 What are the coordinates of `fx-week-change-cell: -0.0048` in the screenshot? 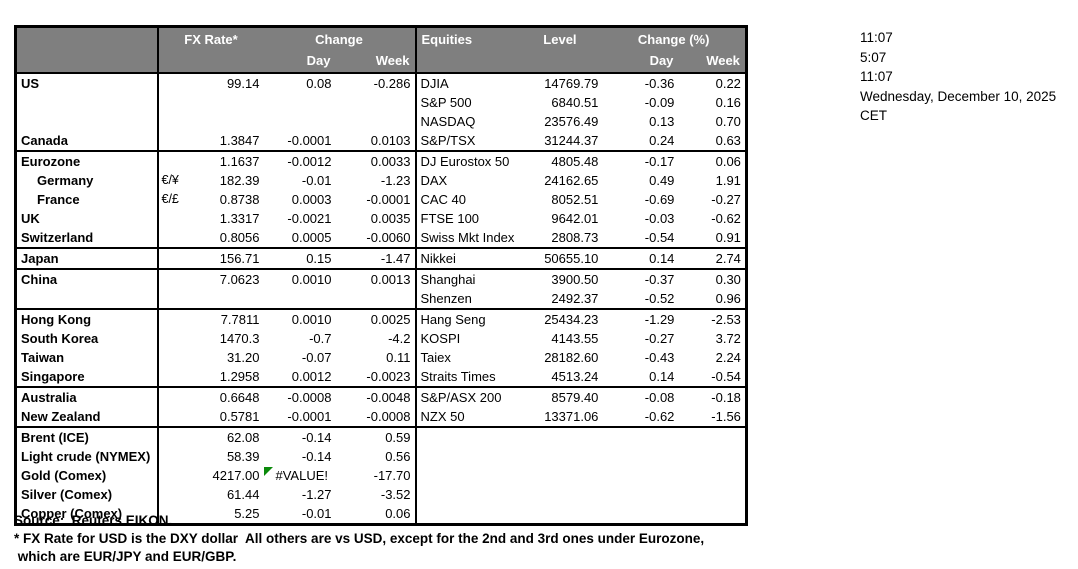 It's located at (375, 396).